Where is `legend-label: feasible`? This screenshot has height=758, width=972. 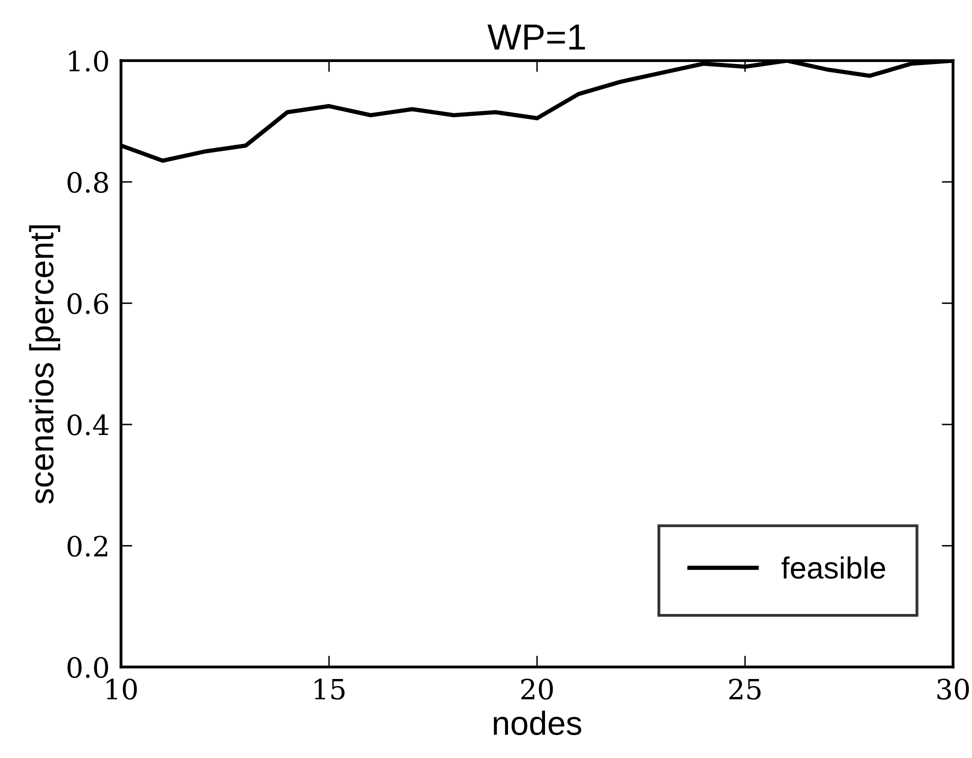
legend-label: feasible is located at coordinates (834, 567).